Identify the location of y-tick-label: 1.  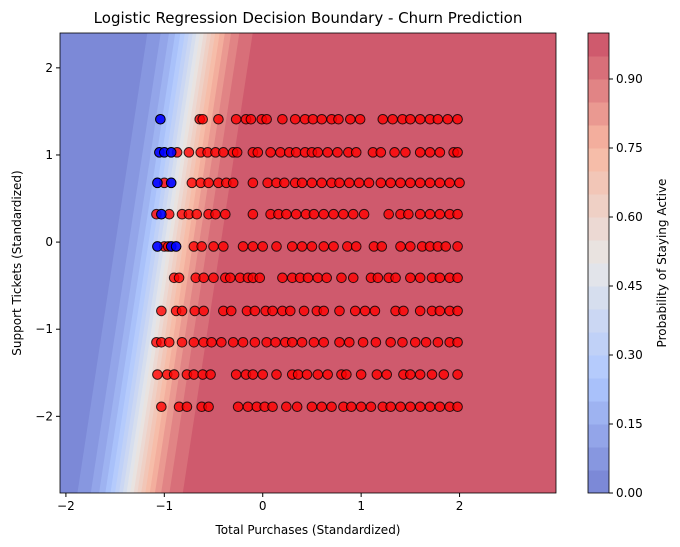
(49, 155).